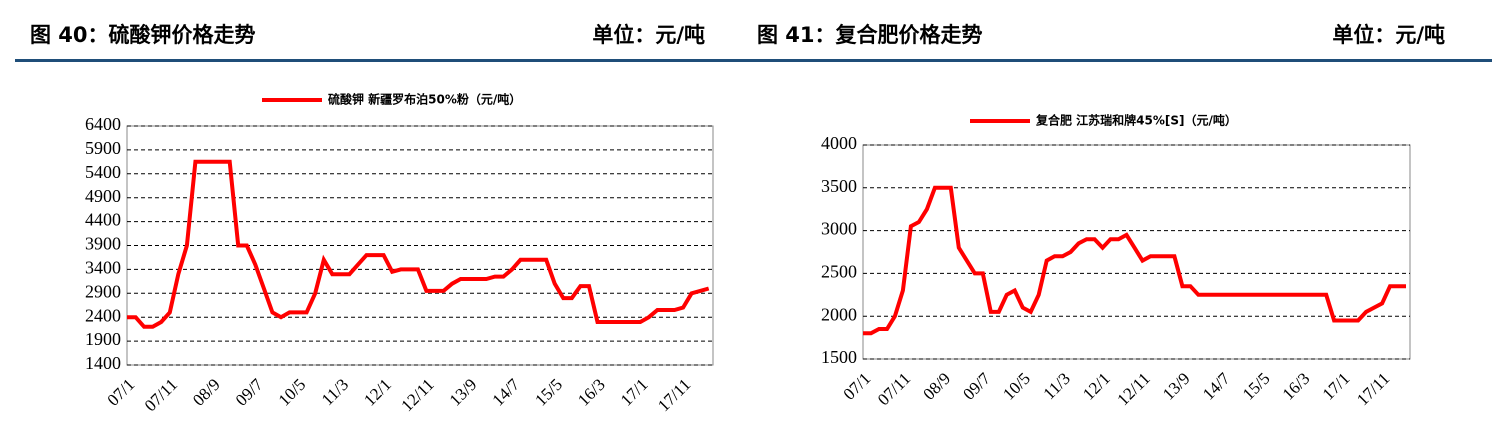  Describe the element at coordinates (839, 357) in the screenshot. I see `y-tick-label: 1500` at that location.